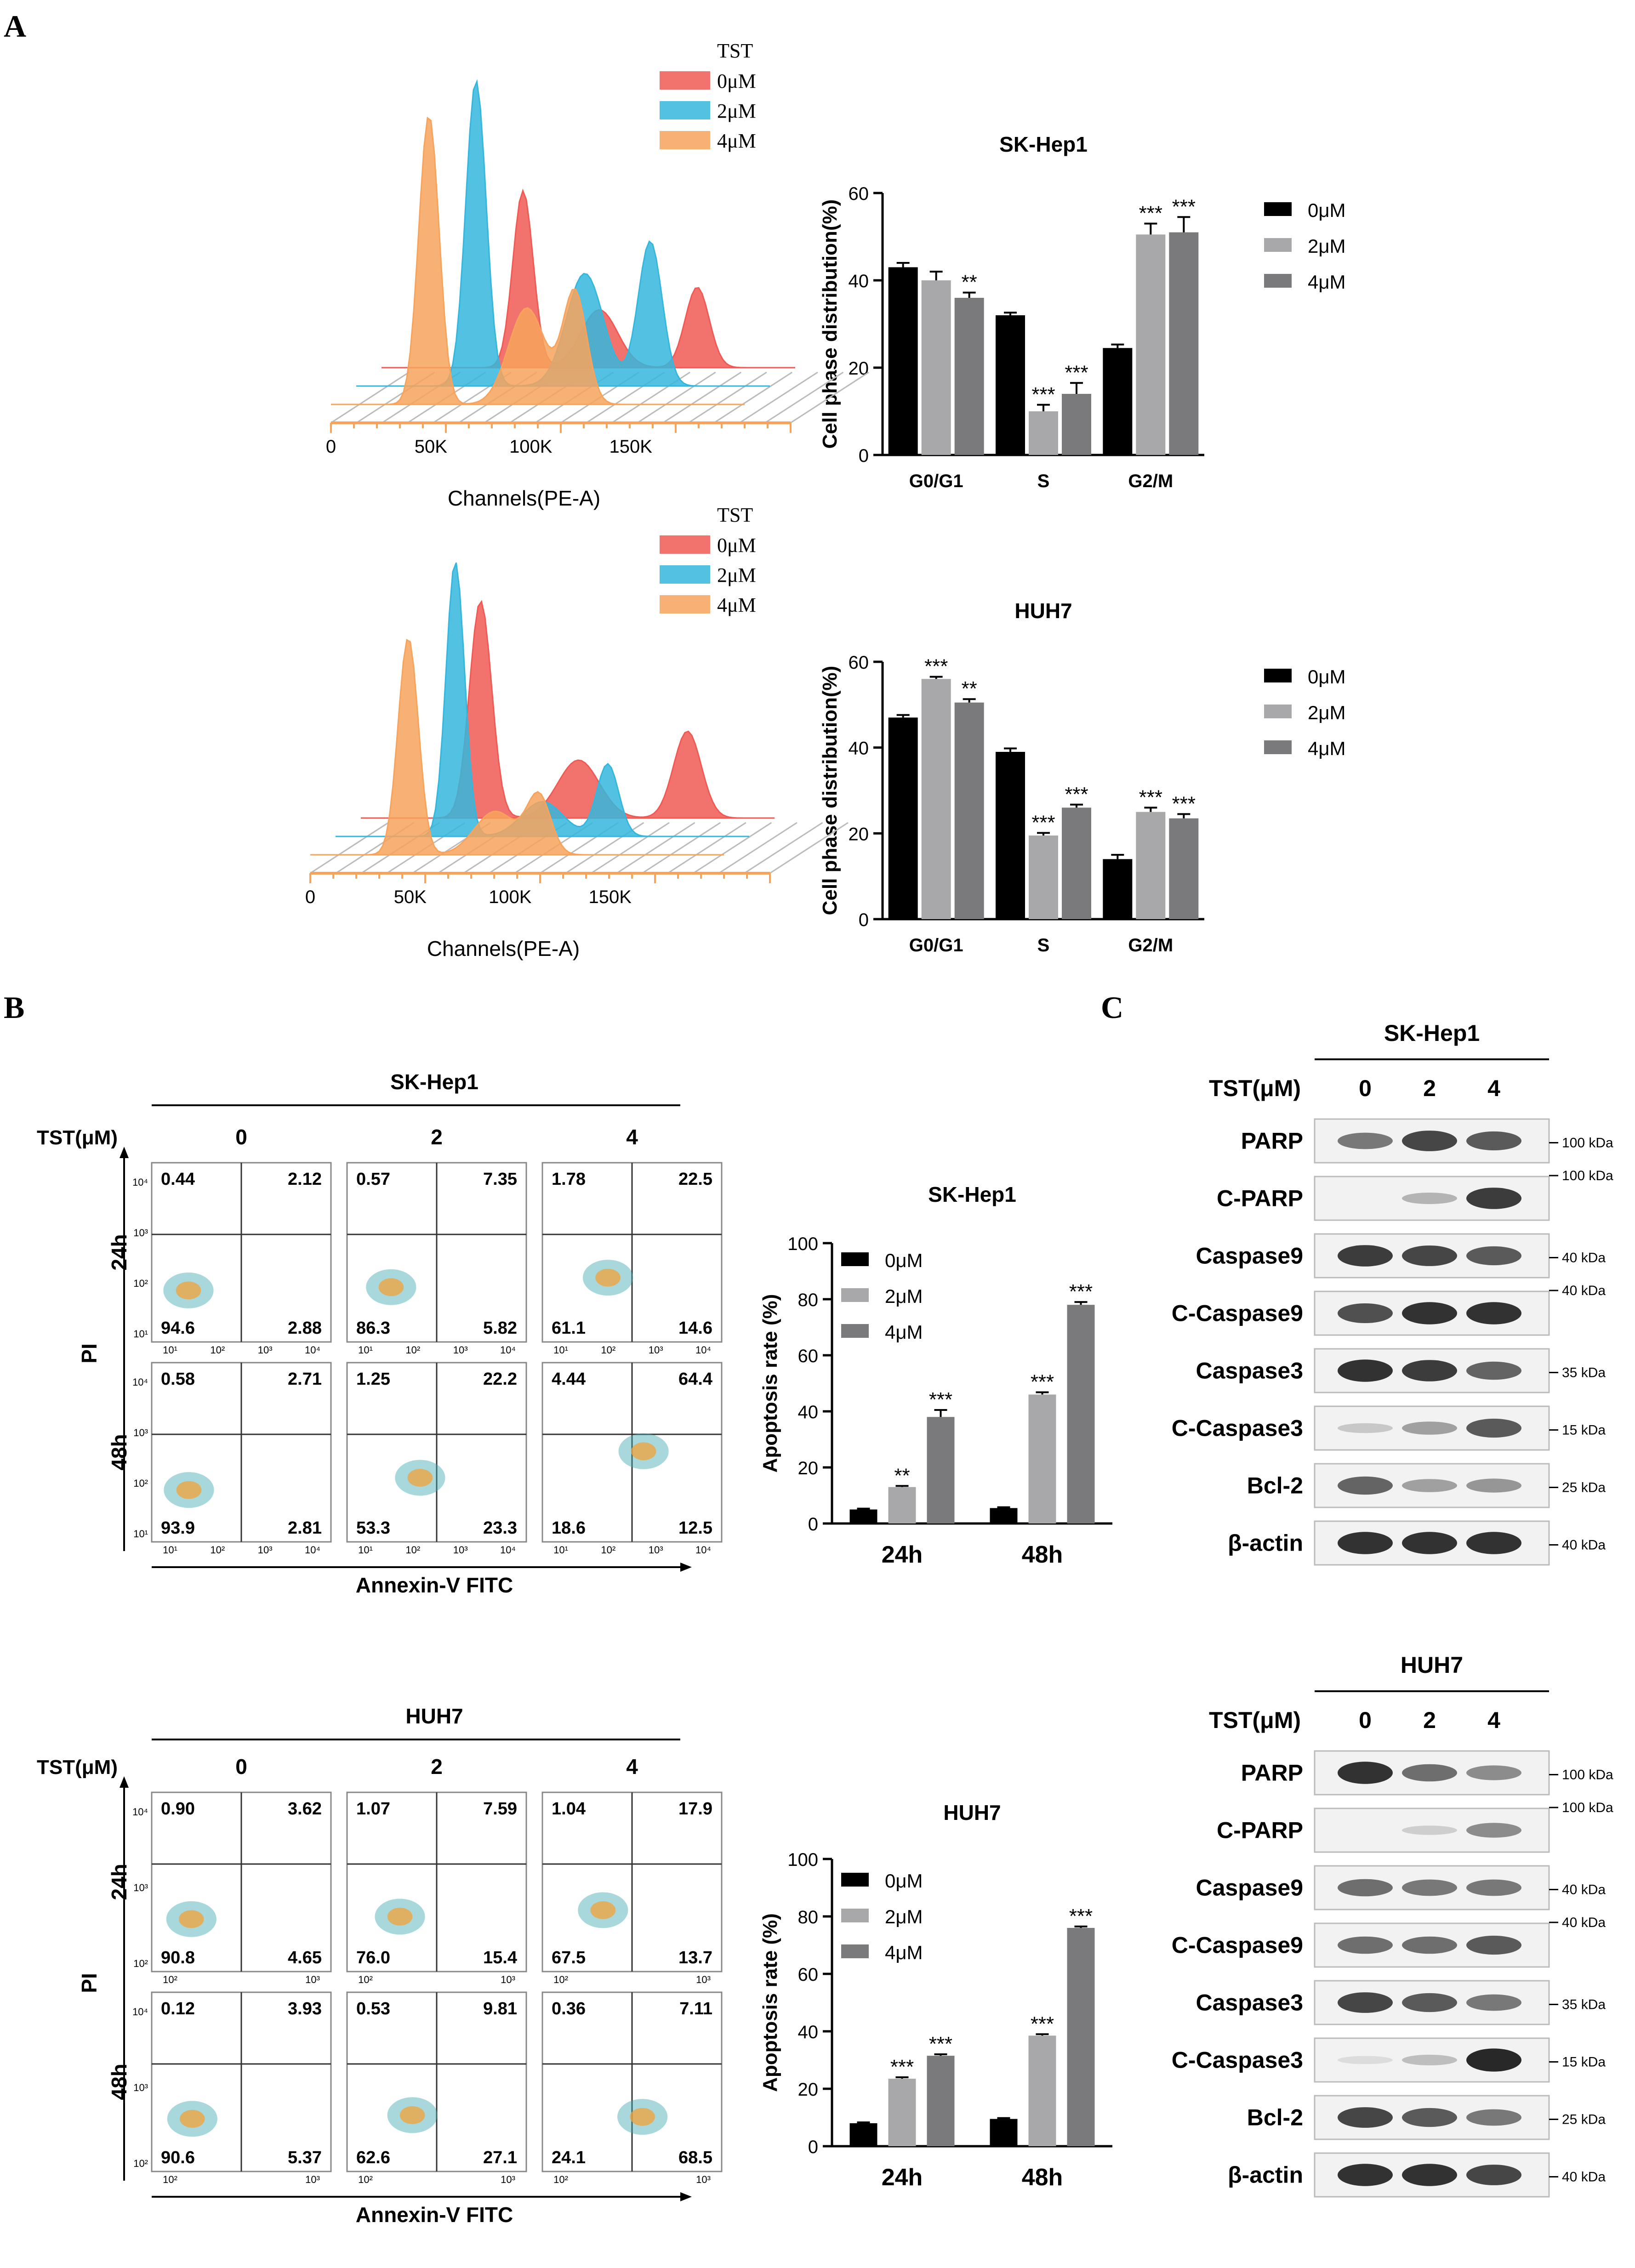 This screenshot has height=2268, width=1635. Describe the element at coordinates (1584, 1373) in the screenshot. I see `kda-label: 35 kDa` at that location.